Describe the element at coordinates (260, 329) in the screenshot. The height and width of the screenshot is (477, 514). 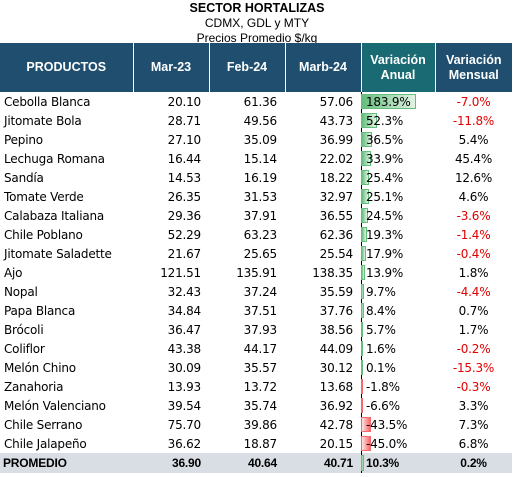
I see `price-feb24: 37.93` at that location.